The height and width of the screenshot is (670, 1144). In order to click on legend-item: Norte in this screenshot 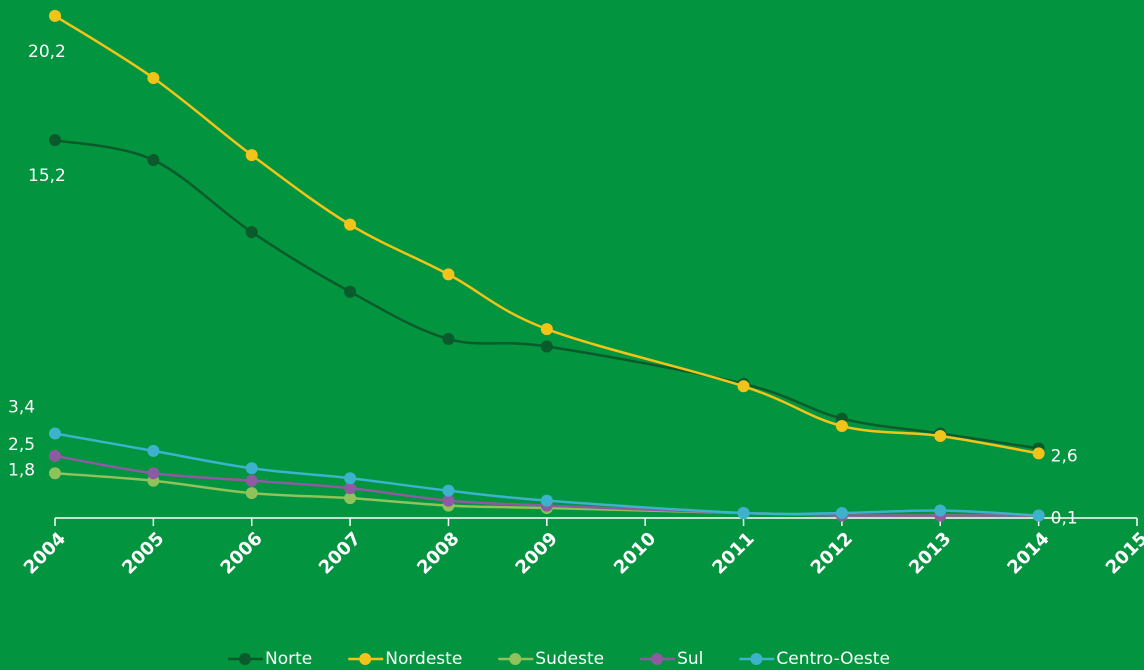, I will do `click(270, 659)`.